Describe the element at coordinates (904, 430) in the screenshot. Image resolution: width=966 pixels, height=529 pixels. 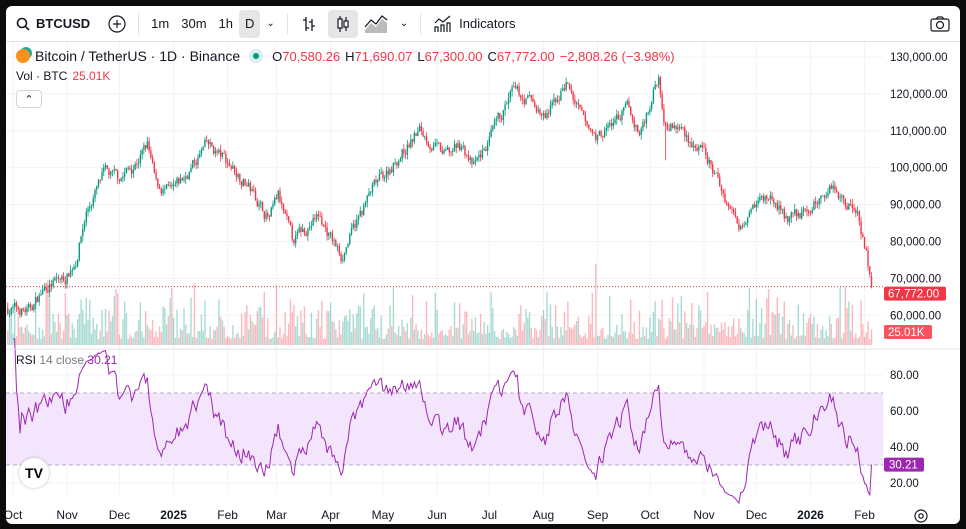
I see `rsi-axis: 80.00 60.00 40.00 20.00` at that location.